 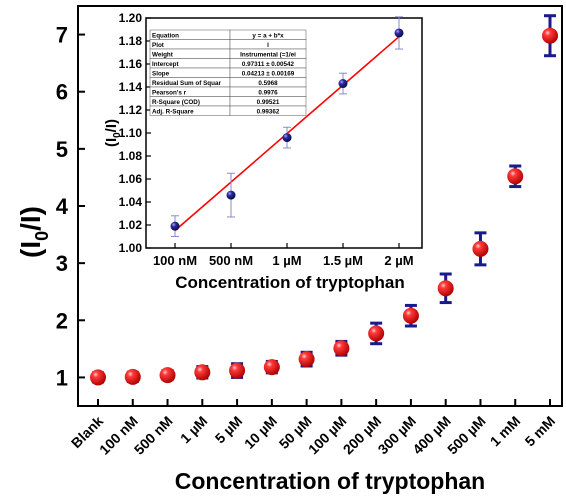 I want to click on inset-x-axis: 100 nM 500 nM 1 µM 1.5 µM 2 µM, so click(x=283, y=255).